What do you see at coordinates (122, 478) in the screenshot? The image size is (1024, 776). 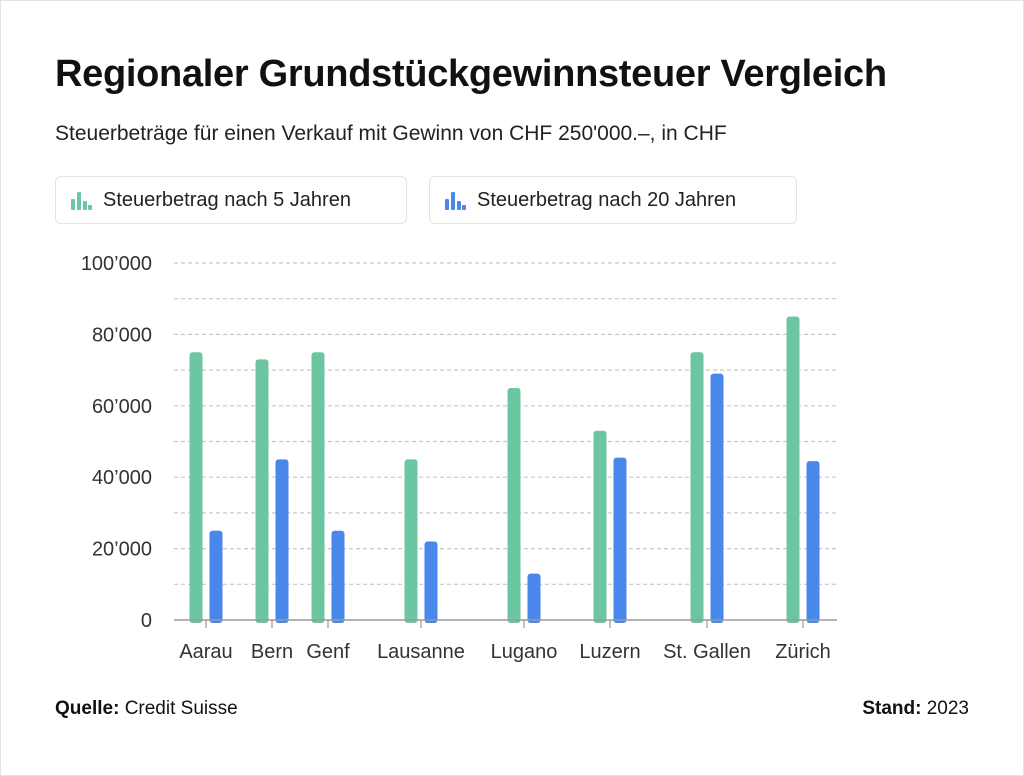 I see `y-tick-label: 40’000` at bounding box center [122, 478].